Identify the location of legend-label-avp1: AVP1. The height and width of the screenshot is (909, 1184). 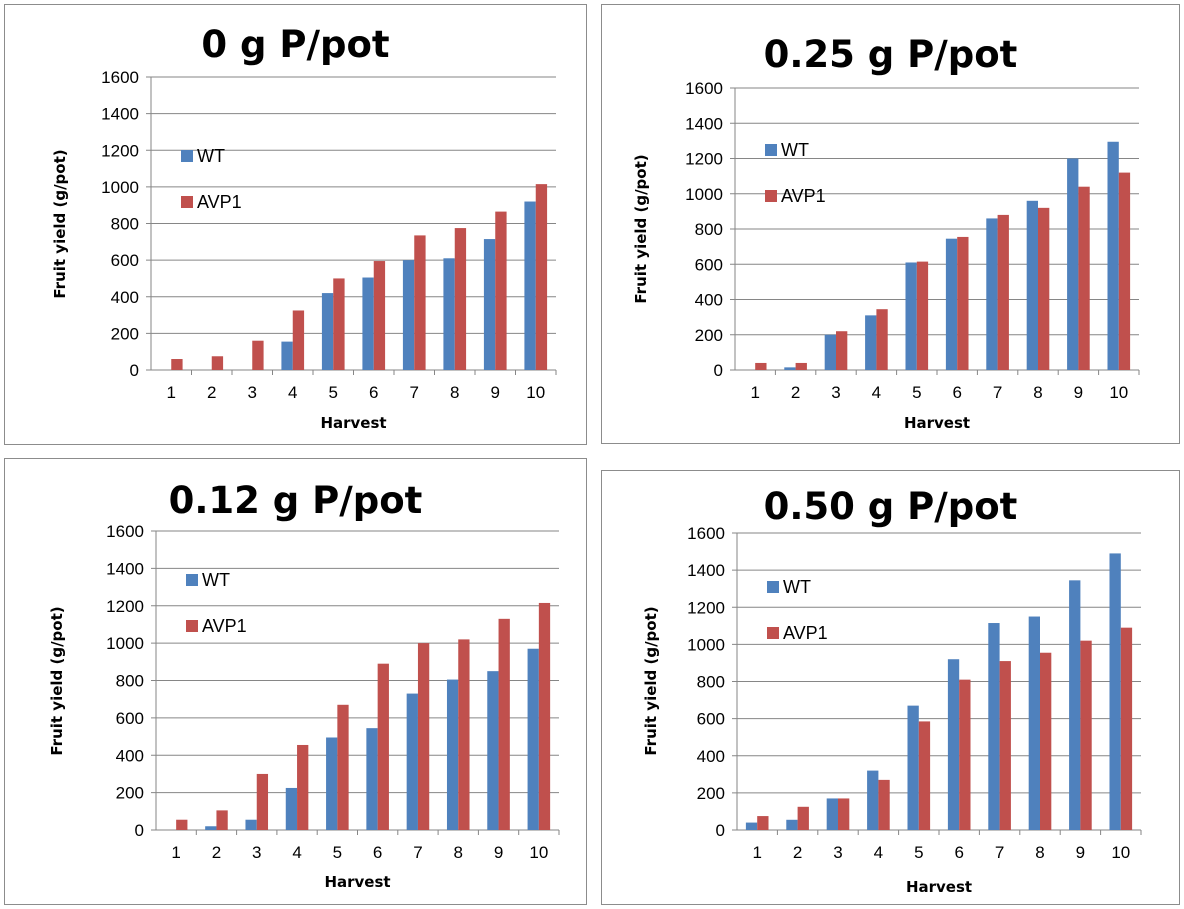
(805, 633).